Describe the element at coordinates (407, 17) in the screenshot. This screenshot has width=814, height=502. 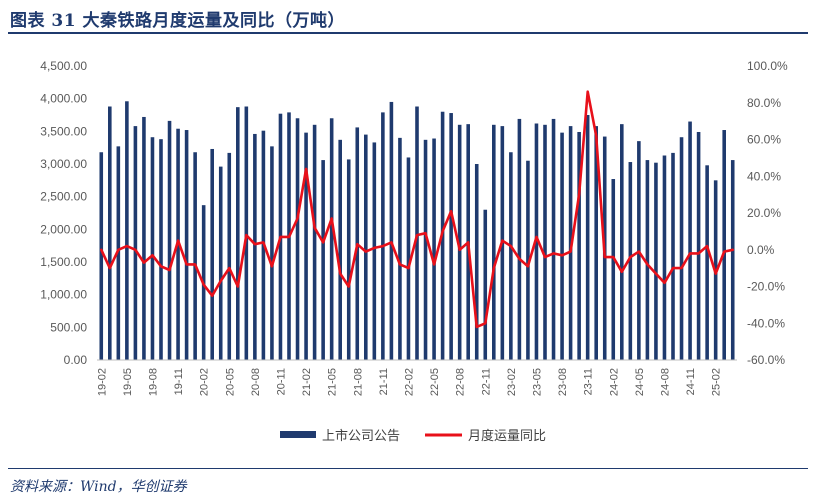
I see `title-bar: 图表 31 大秦铁路月度运量及同比（万吨）` at that location.